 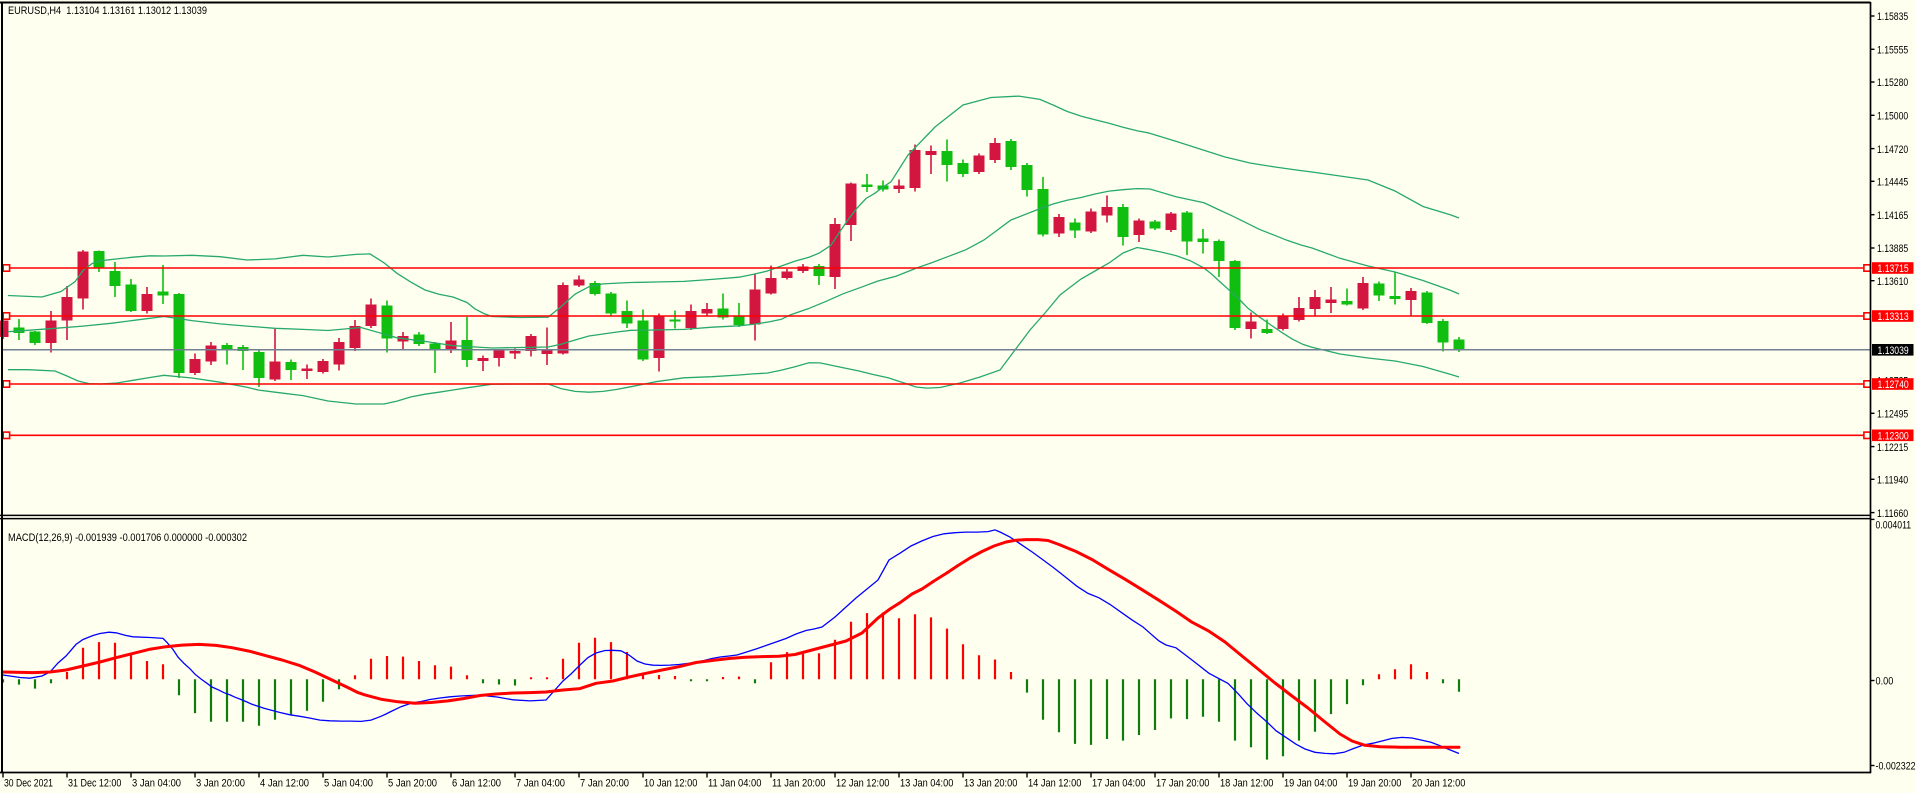 I want to click on svg-text: 1.12495, so click(x=1892, y=415).